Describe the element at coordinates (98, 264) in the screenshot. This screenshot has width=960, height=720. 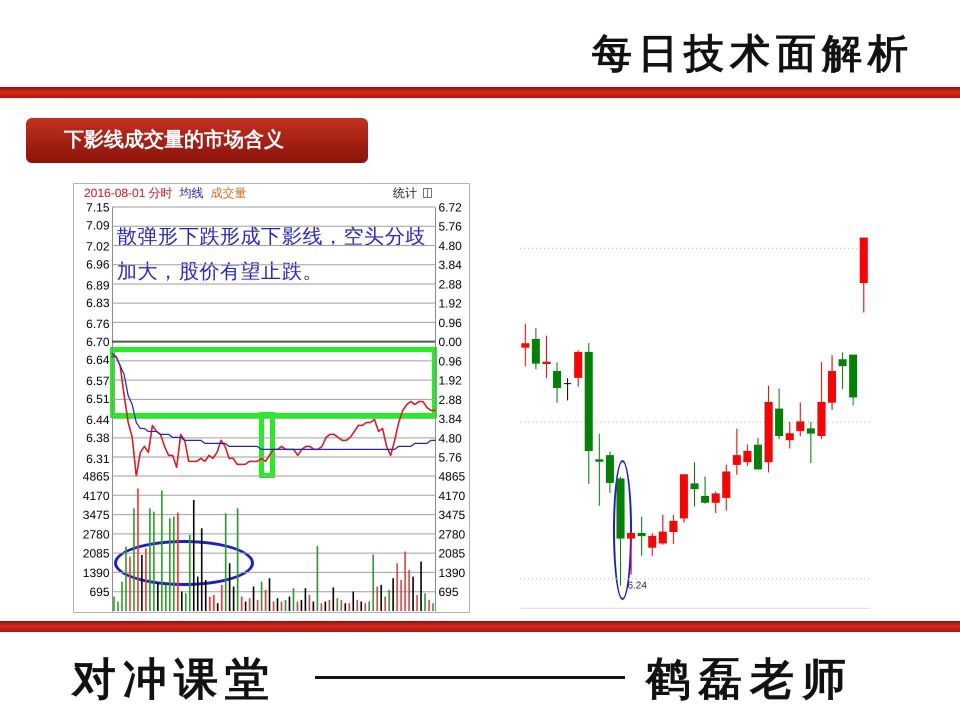
I see `y-tick-label: 6.96` at that location.